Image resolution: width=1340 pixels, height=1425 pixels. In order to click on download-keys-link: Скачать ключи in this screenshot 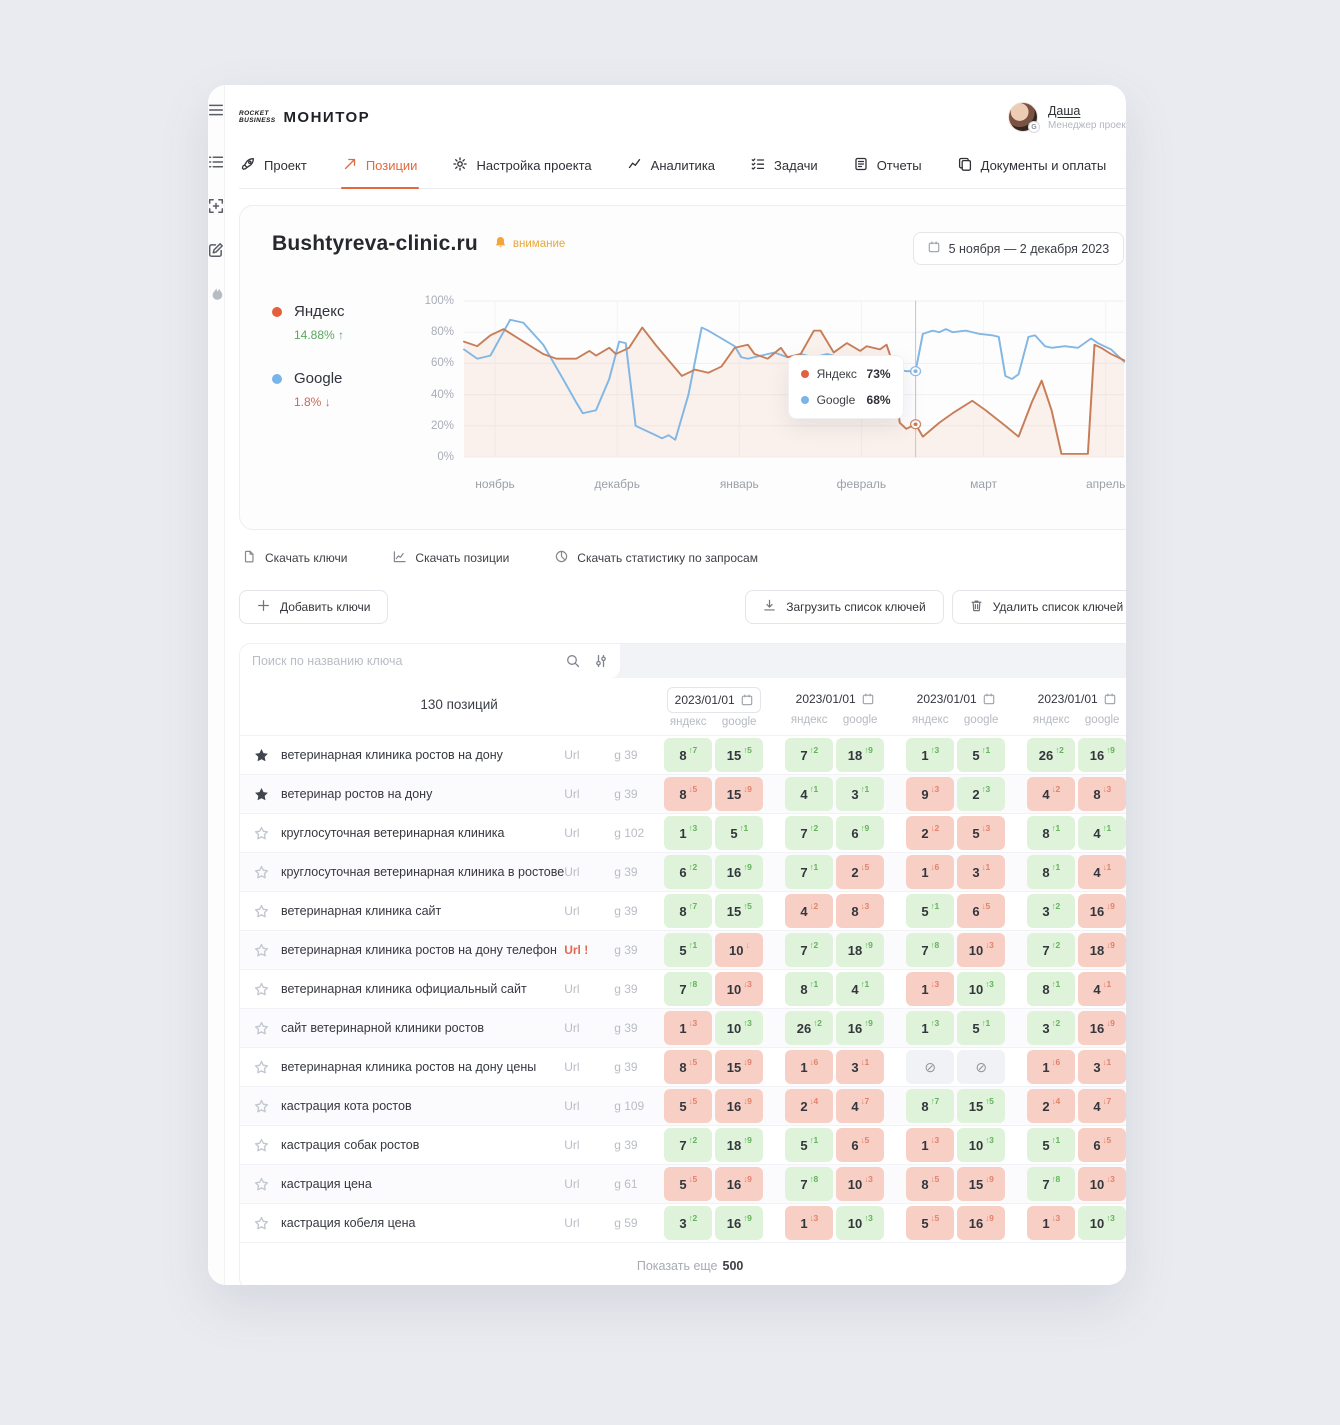, I will do `click(295, 558)`.